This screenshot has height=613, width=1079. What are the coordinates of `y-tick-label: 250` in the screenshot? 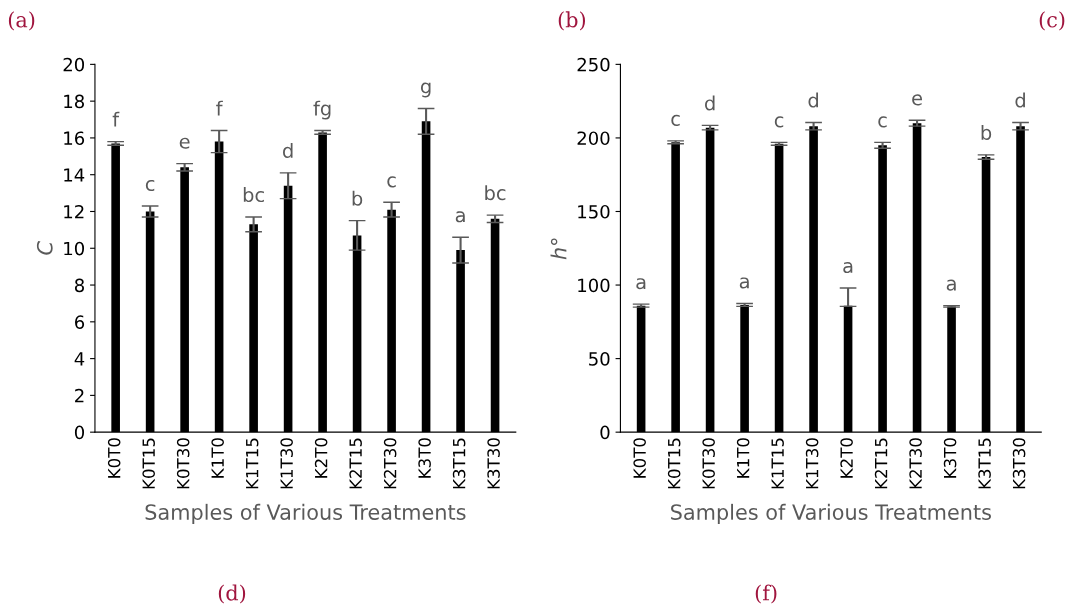 It's located at (593, 64).